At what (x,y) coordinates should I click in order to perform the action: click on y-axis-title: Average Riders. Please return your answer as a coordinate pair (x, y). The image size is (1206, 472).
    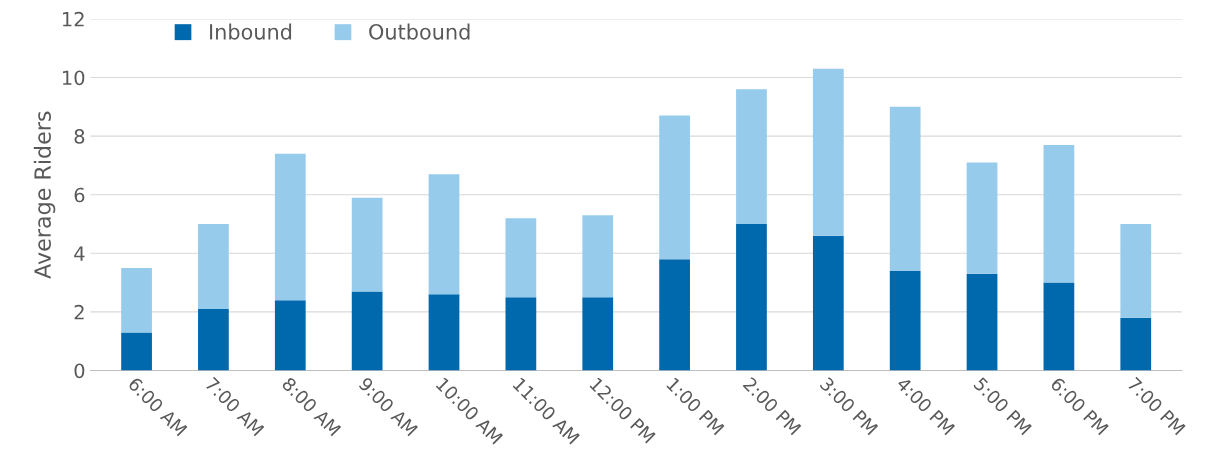
    Looking at the image, I should click on (44, 195).